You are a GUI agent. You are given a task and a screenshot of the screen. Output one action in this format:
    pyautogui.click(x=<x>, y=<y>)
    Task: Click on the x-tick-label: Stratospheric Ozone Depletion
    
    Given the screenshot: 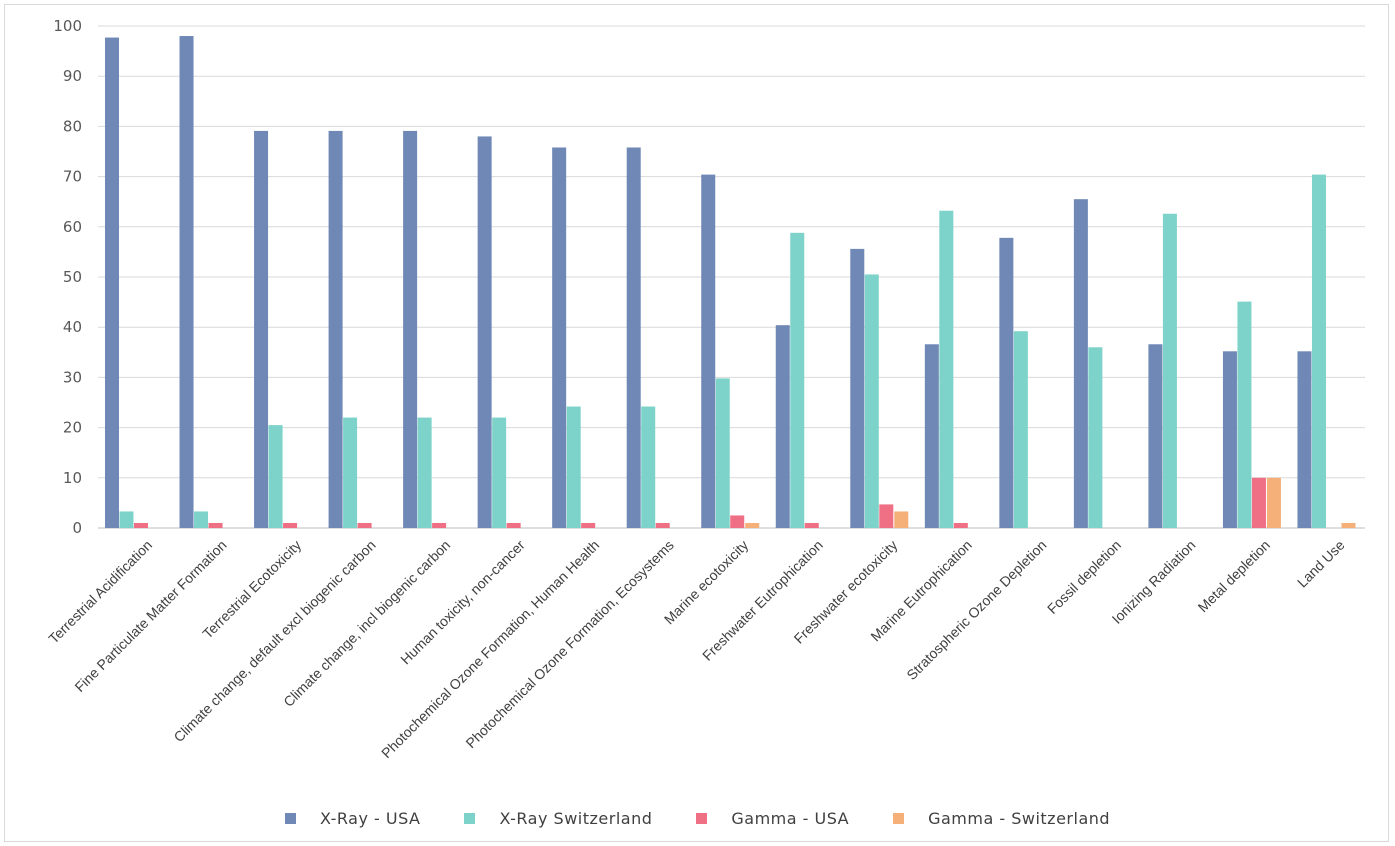 What is the action you would take?
    pyautogui.click(x=976, y=610)
    